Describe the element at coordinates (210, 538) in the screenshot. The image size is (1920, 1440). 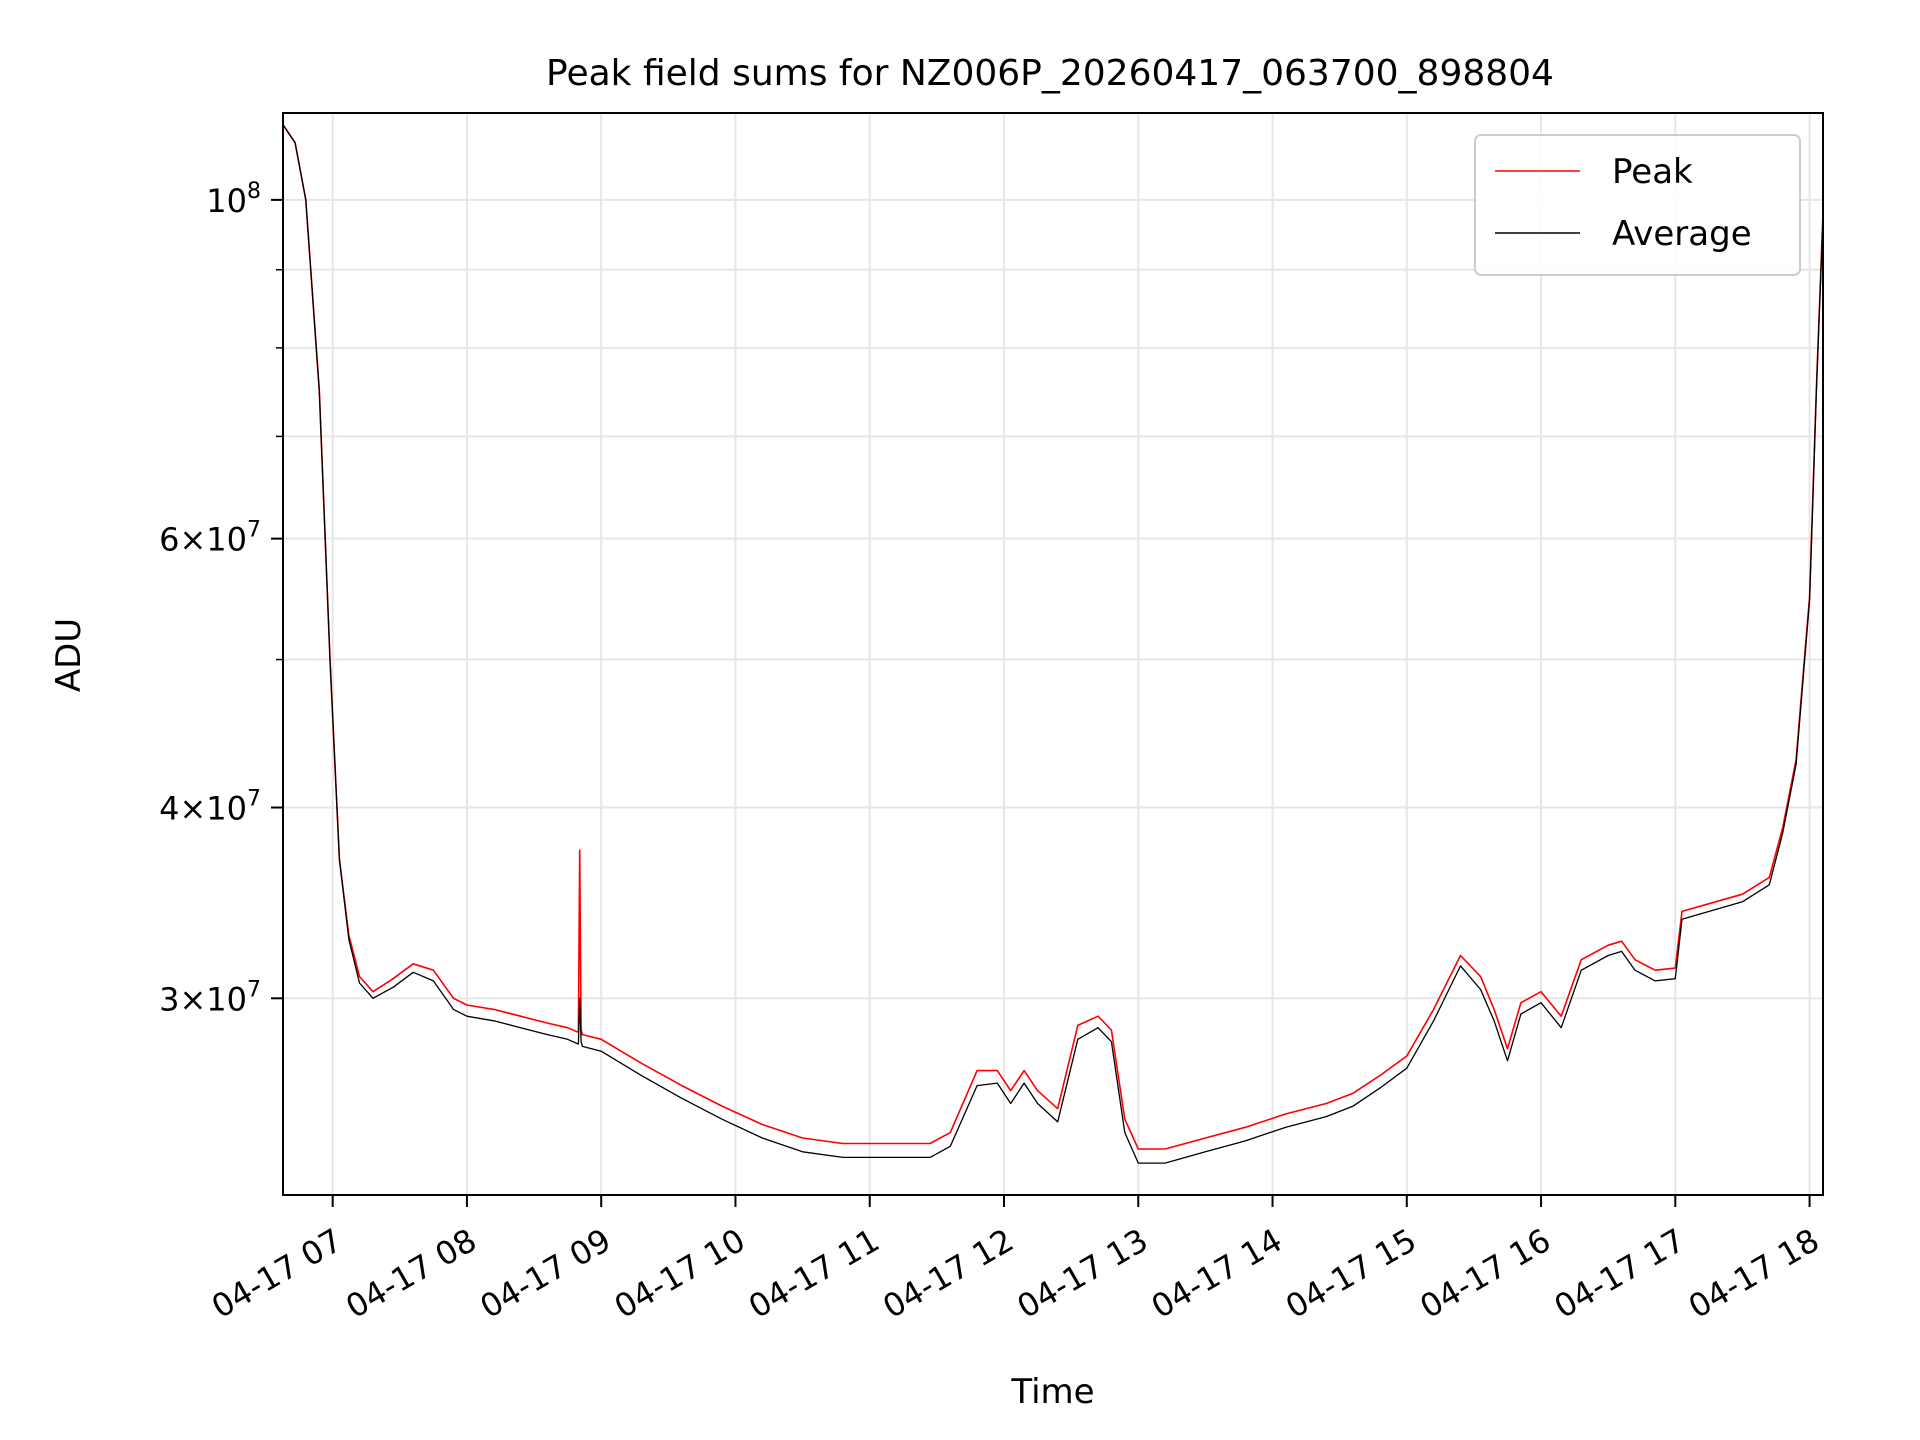
I see `y-tick-label: 6×107` at that location.